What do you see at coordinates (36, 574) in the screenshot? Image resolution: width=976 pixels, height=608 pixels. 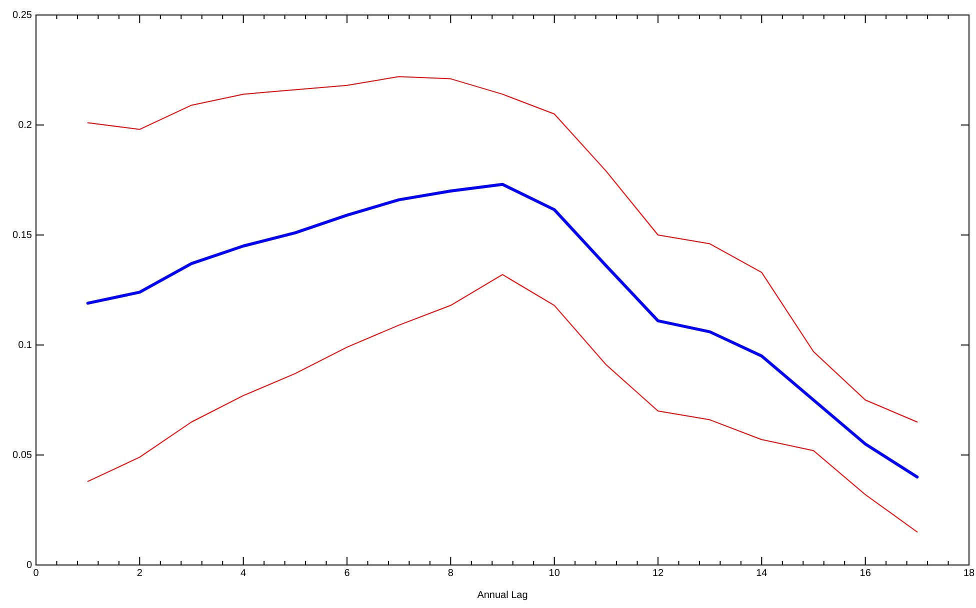 I see `x-tick-label: 0` at bounding box center [36, 574].